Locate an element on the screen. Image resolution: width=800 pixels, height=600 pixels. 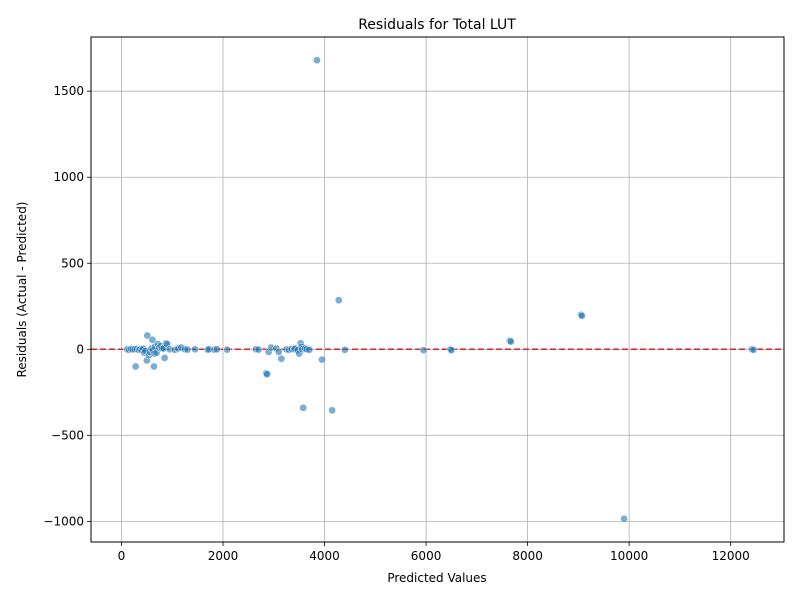
y-tick-label: 1500 is located at coordinates (68, 91).